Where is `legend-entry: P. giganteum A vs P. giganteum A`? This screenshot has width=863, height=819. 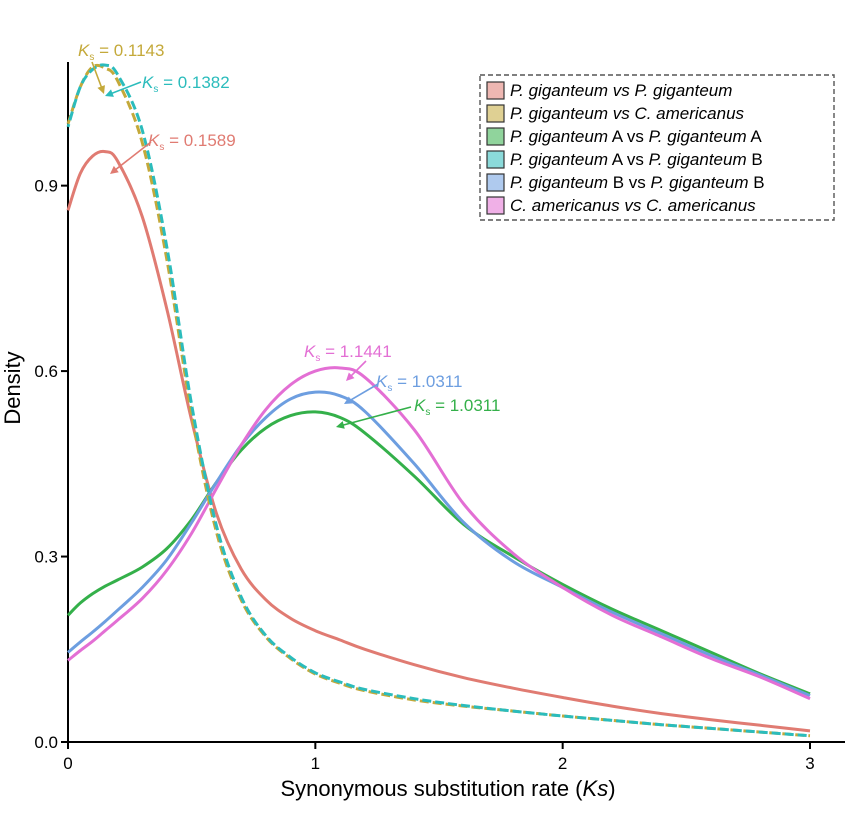
legend-entry: P. giganteum A vs P. giganteum A is located at coordinates (624, 136).